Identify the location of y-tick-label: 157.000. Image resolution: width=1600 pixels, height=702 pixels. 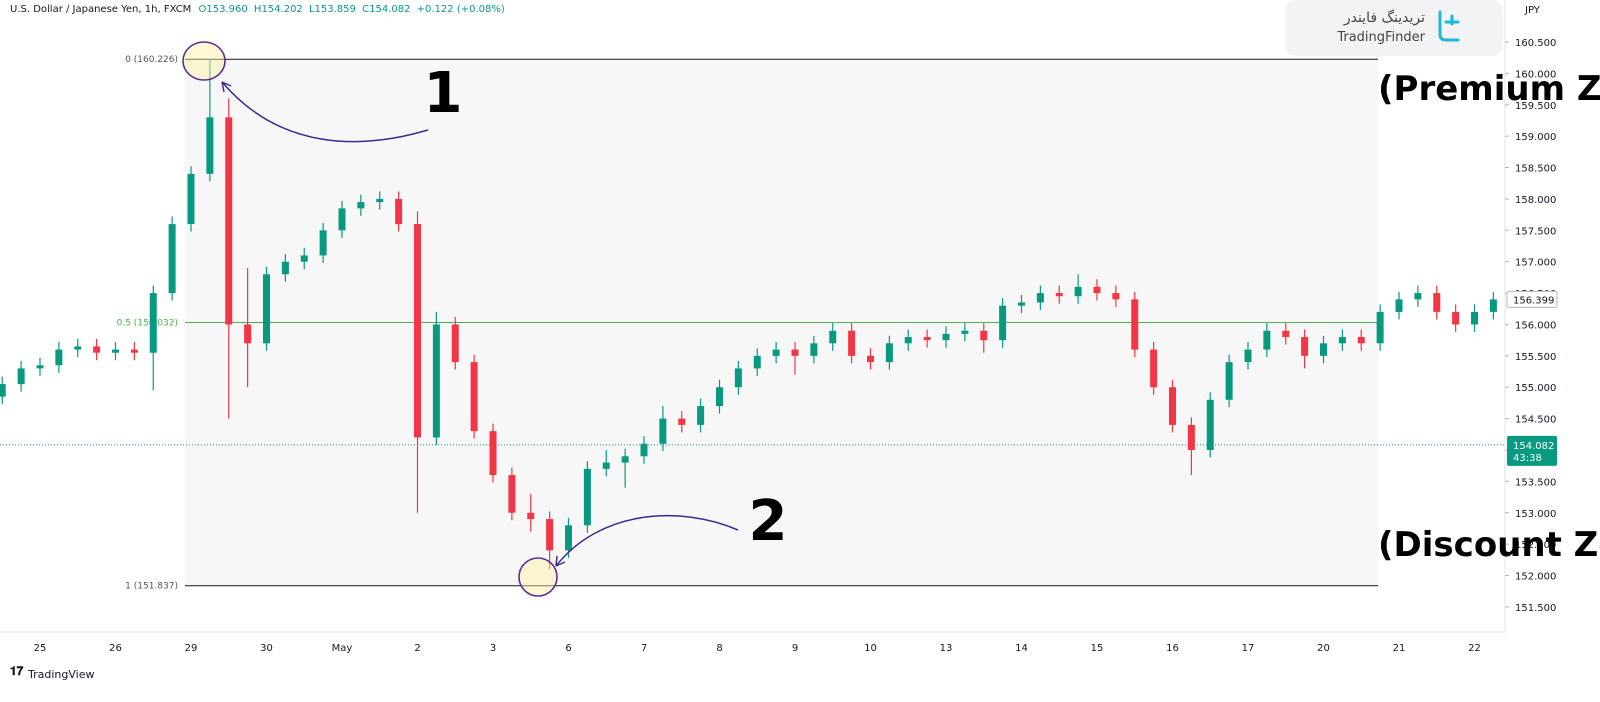
(1535, 263).